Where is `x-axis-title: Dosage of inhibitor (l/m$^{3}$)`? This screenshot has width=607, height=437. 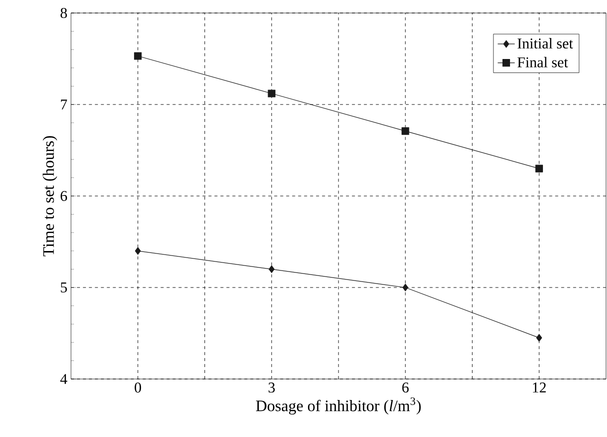
x-axis-title: Dosage of inhibitor (l/m$^{3}$) is located at coordinates (338, 406).